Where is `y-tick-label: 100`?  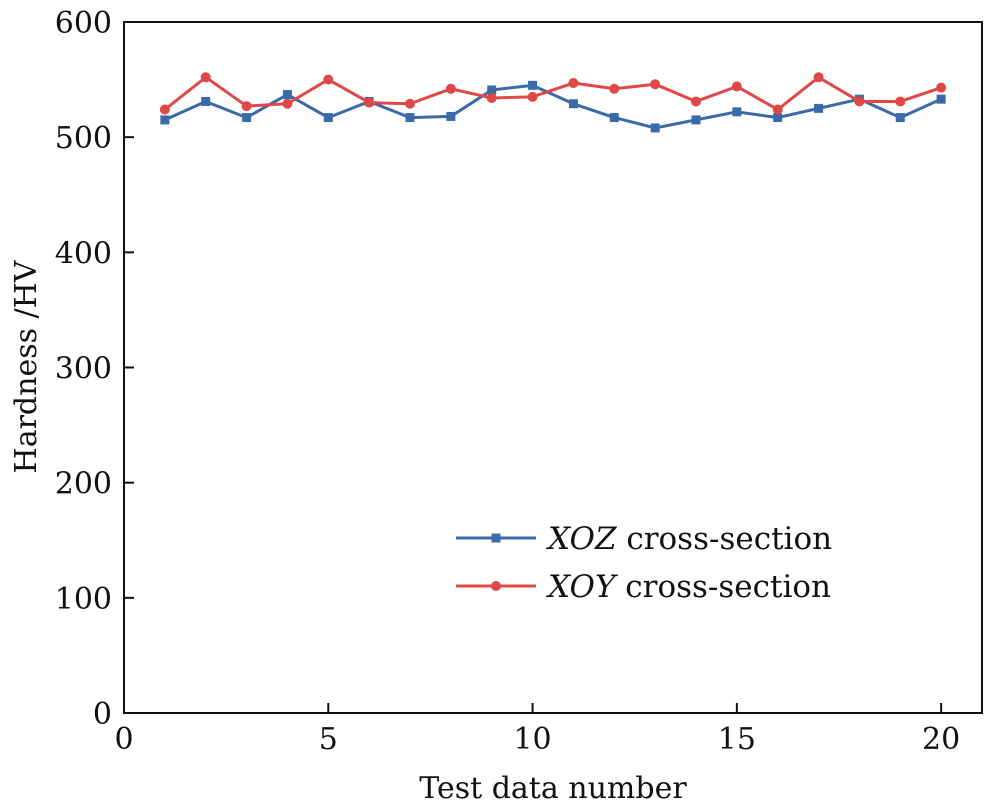
y-tick-label: 100 is located at coordinates (83, 599).